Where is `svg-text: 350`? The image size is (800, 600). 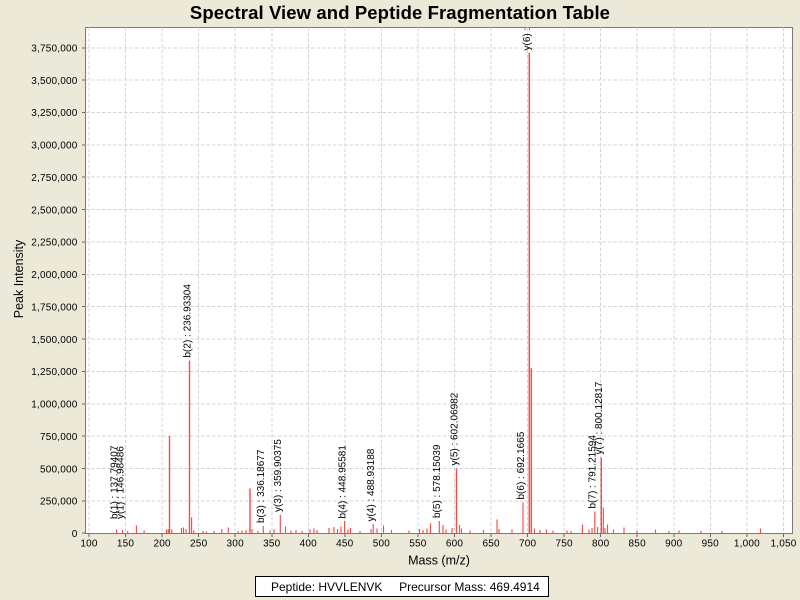
svg-text: 350 is located at coordinates (272, 544).